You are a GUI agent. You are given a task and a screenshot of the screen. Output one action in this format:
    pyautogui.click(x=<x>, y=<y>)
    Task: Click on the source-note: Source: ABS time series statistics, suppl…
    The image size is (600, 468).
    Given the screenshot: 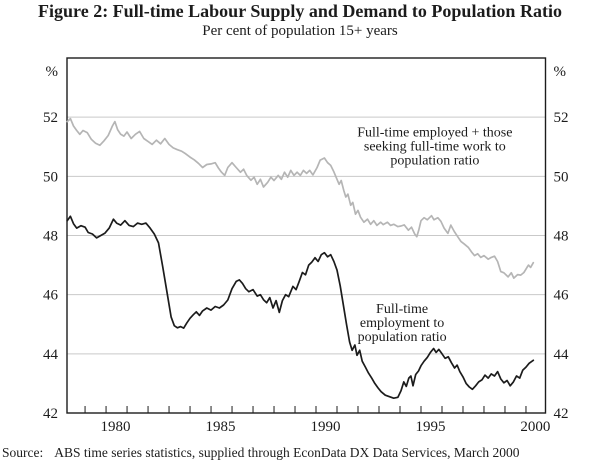 What is the action you would take?
    pyautogui.click(x=300, y=453)
    